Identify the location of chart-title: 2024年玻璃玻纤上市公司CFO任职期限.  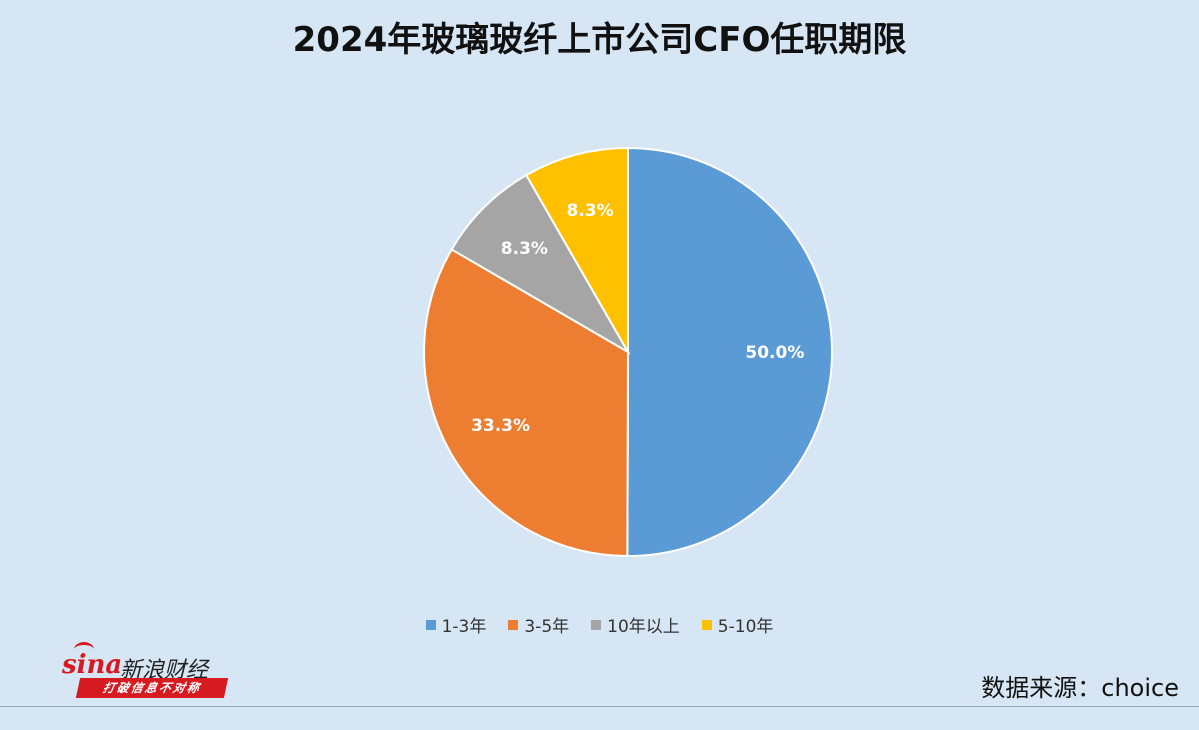
(599, 40).